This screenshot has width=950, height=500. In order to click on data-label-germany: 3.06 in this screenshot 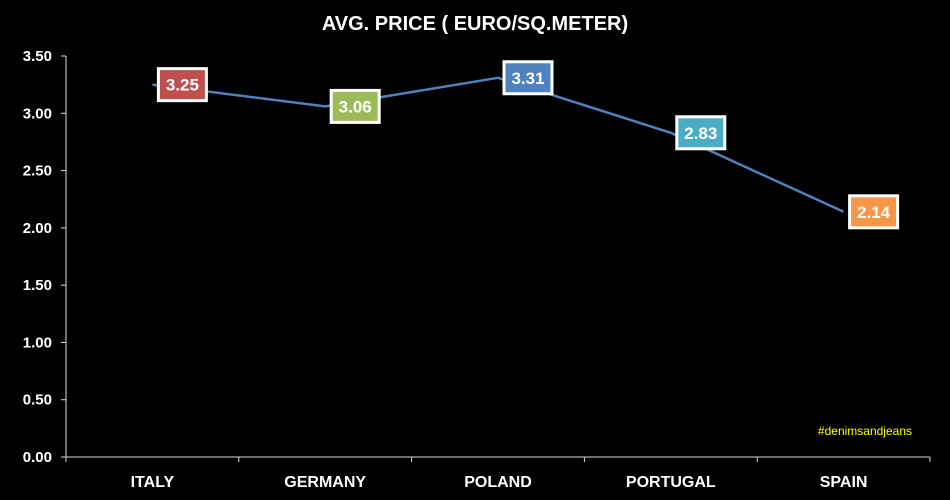, I will do `click(355, 106)`.